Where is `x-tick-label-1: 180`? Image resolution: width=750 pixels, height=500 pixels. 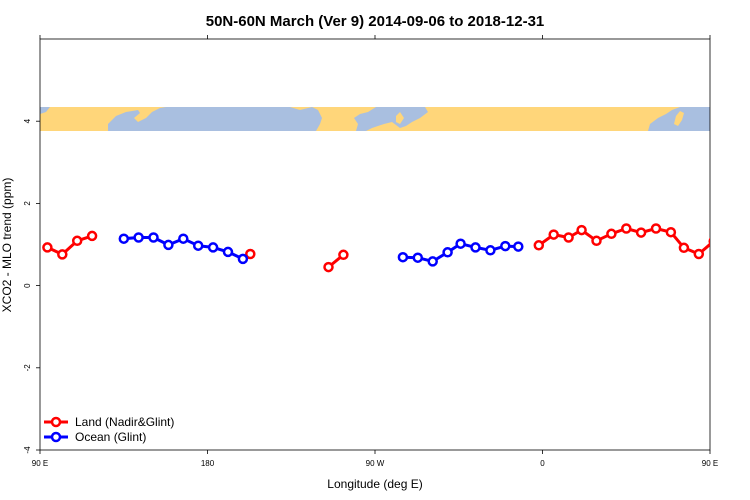 x-tick-label-1: 180 is located at coordinates (208, 463).